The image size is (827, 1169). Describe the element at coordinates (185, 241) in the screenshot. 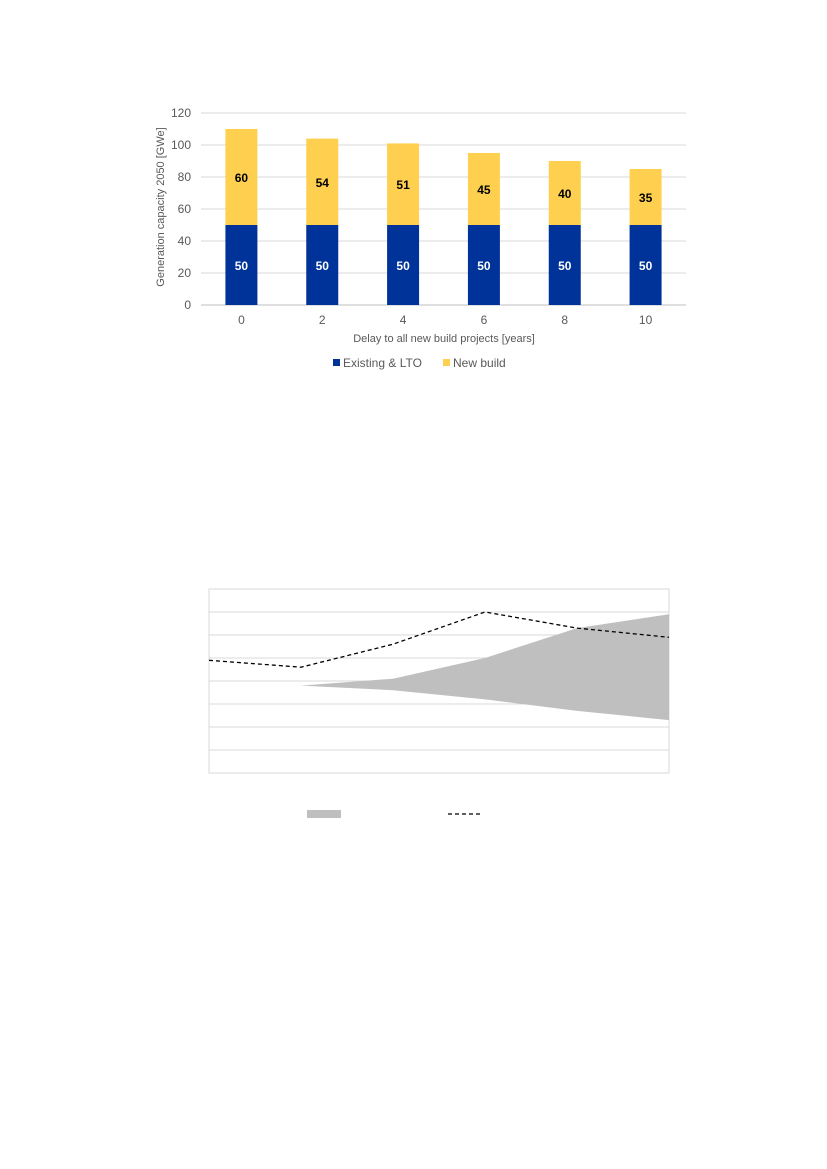

I see `y-tick-label: 40` at that location.